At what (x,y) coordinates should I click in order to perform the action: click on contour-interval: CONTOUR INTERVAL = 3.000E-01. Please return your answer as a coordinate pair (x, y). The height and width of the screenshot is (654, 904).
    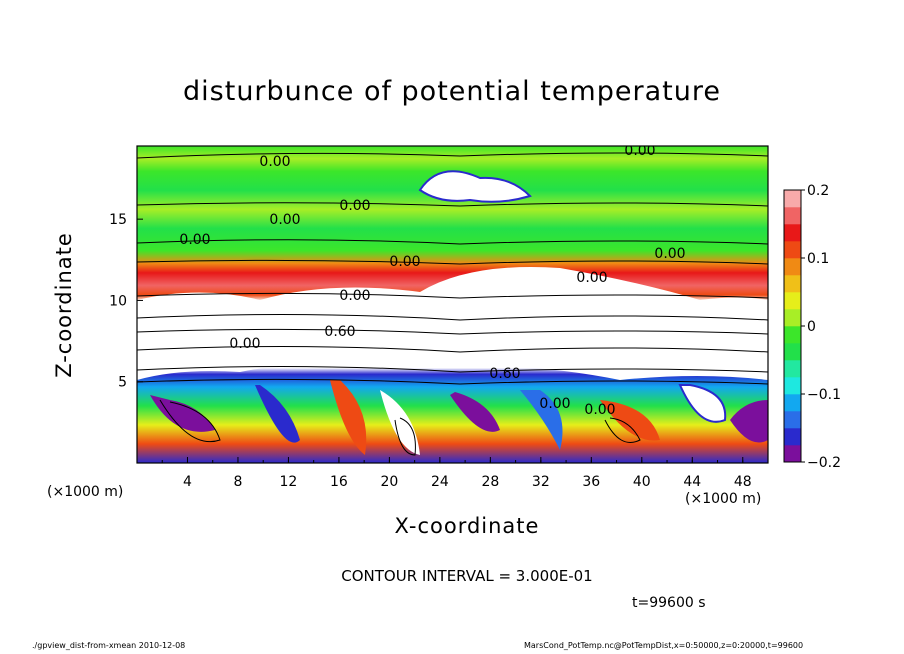
    Looking at the image, I should click on (467, 576).